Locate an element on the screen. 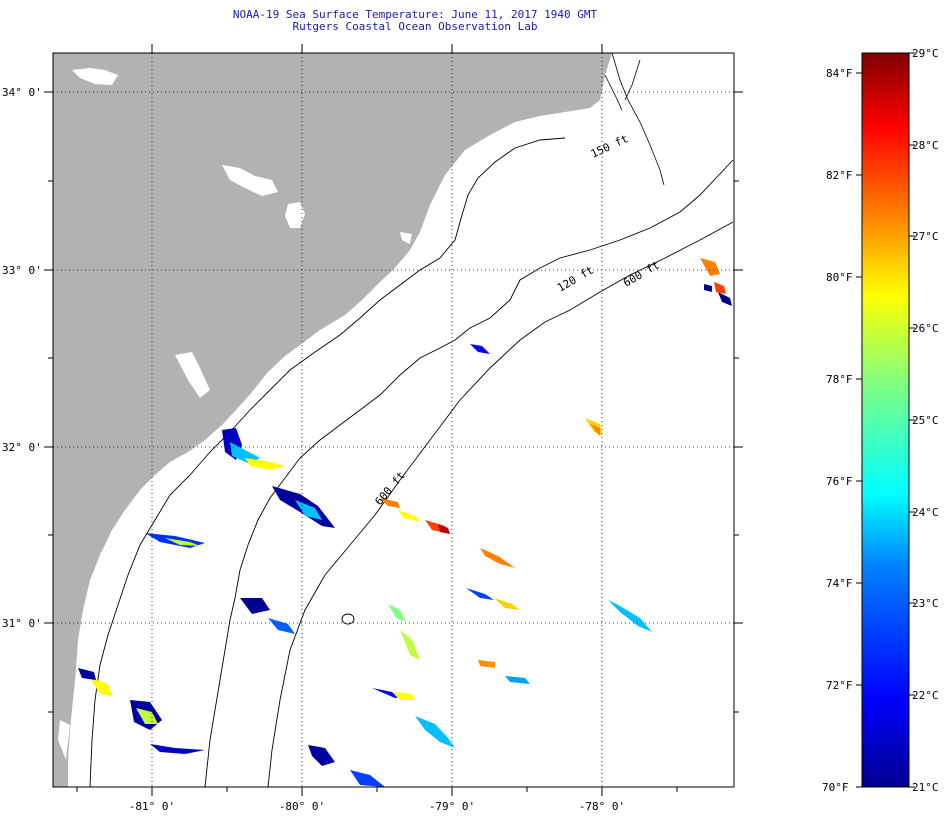  lat-label: 31° 0' is located at coordinates (22, 623).